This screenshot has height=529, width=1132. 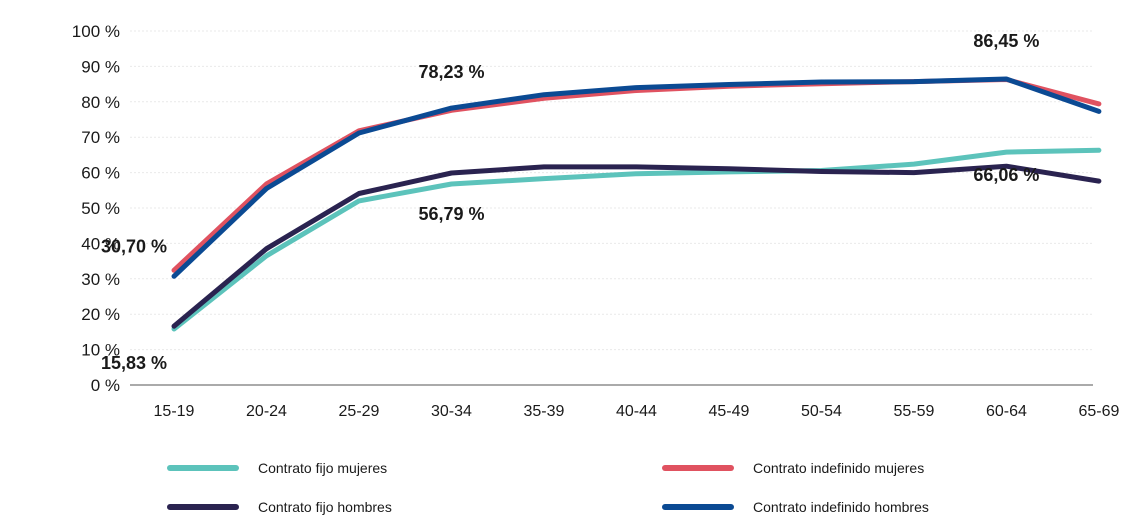 I want to click on y-tick-label: 10 %, so click(x=100, y=350).